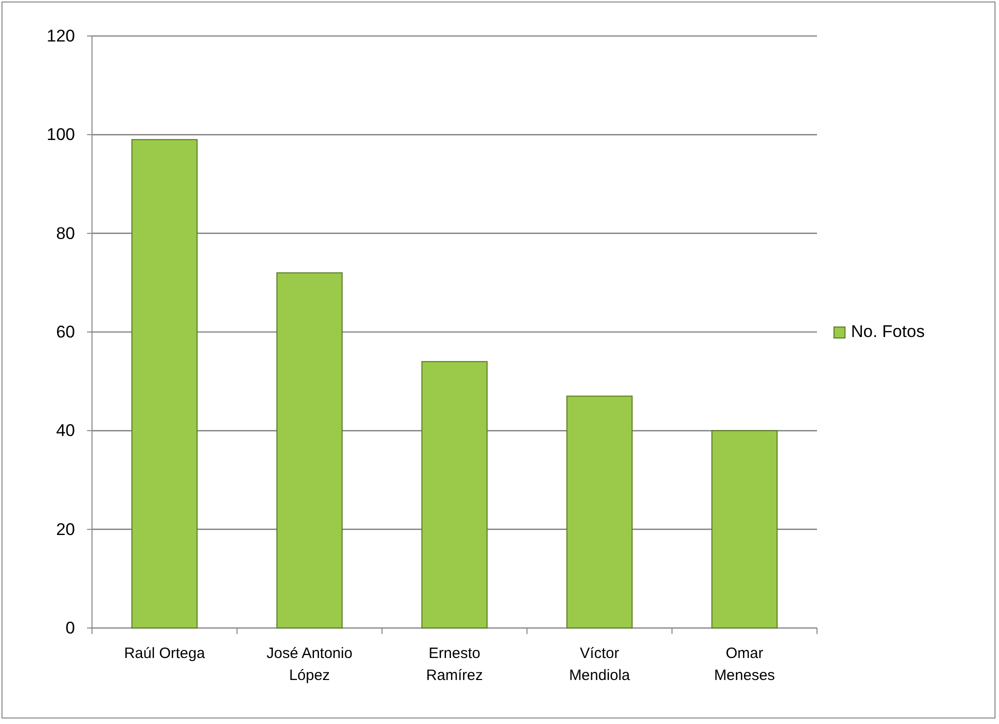  I want to click on y-tick-label: 0, so click(70, 628).